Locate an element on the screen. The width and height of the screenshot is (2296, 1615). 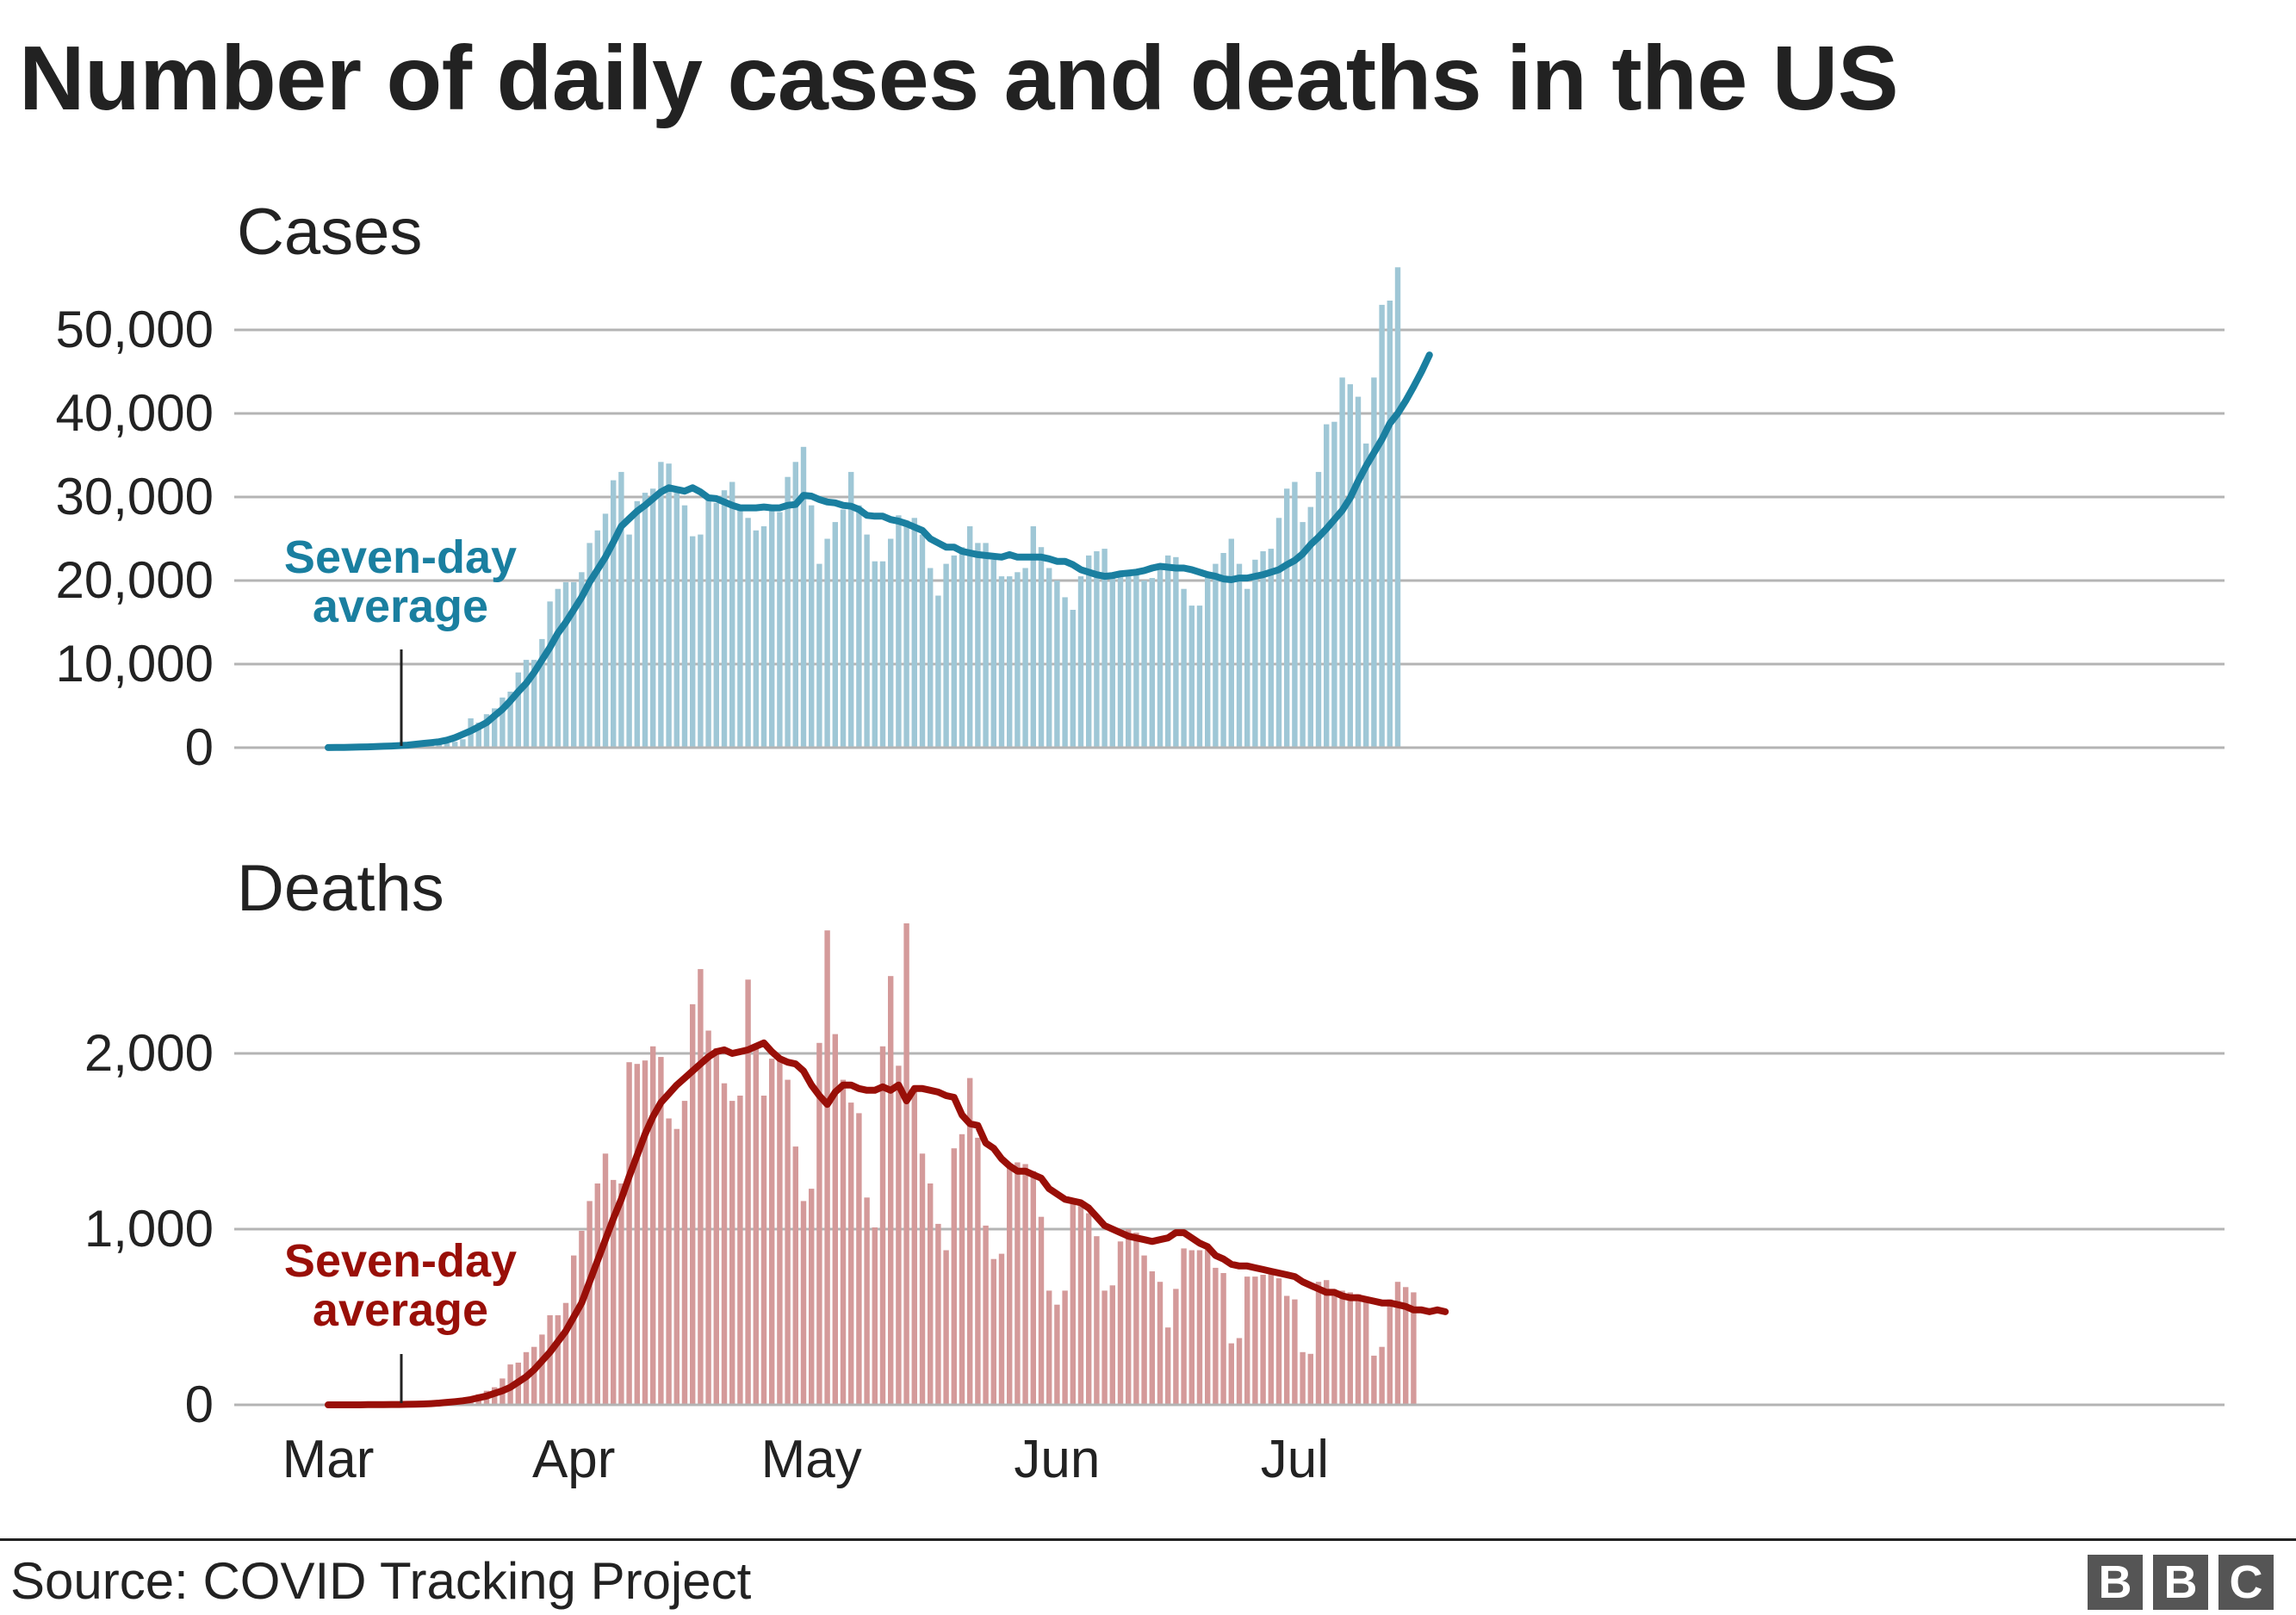
source-note: Source: COVID Tracking Project is located at coordinates (381, 1581).